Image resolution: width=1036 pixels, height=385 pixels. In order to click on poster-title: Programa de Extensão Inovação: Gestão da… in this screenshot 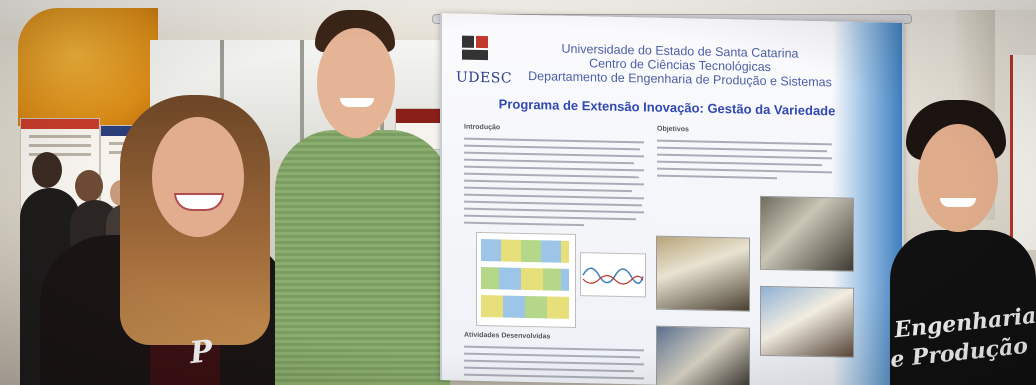, I will do `click(667, 107)`.